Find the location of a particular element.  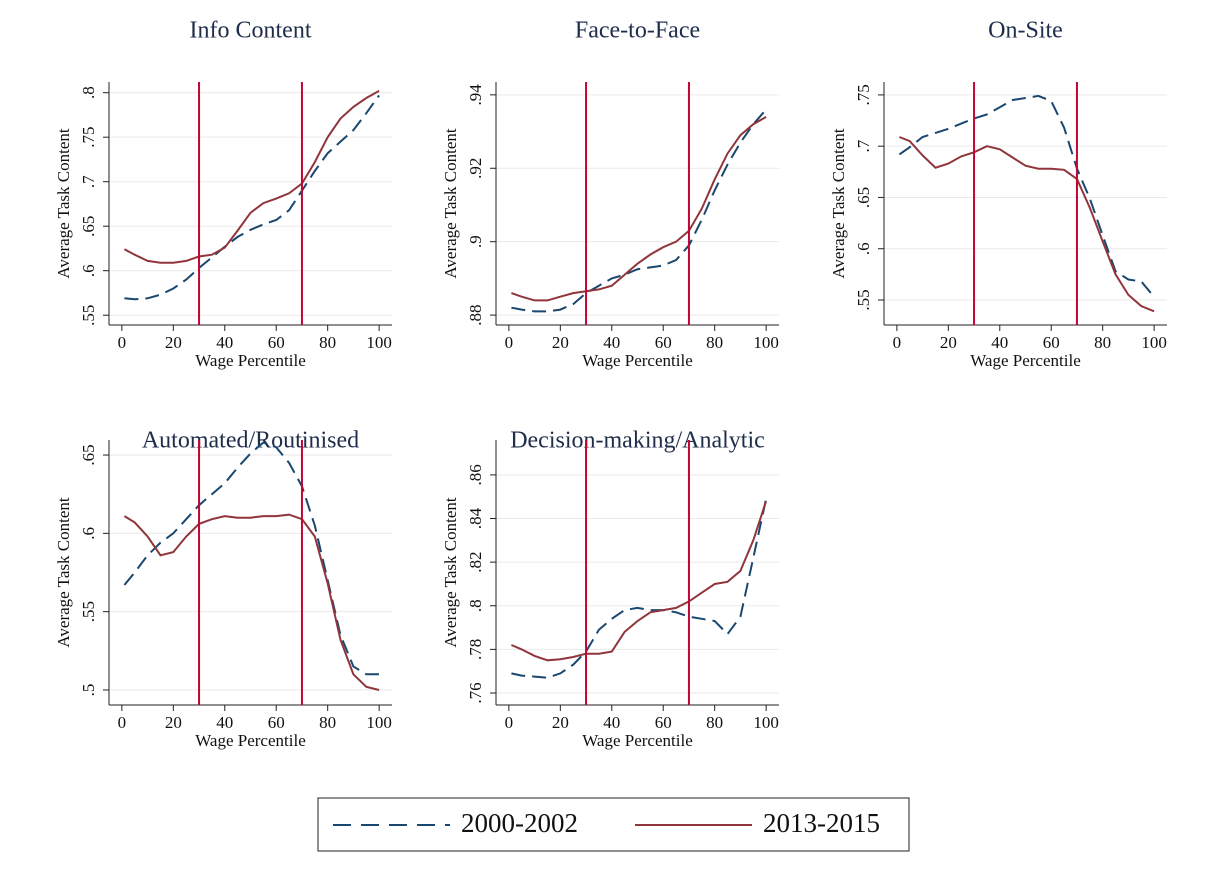

y-tick-label: .88 is located at coordinates (475, 314).